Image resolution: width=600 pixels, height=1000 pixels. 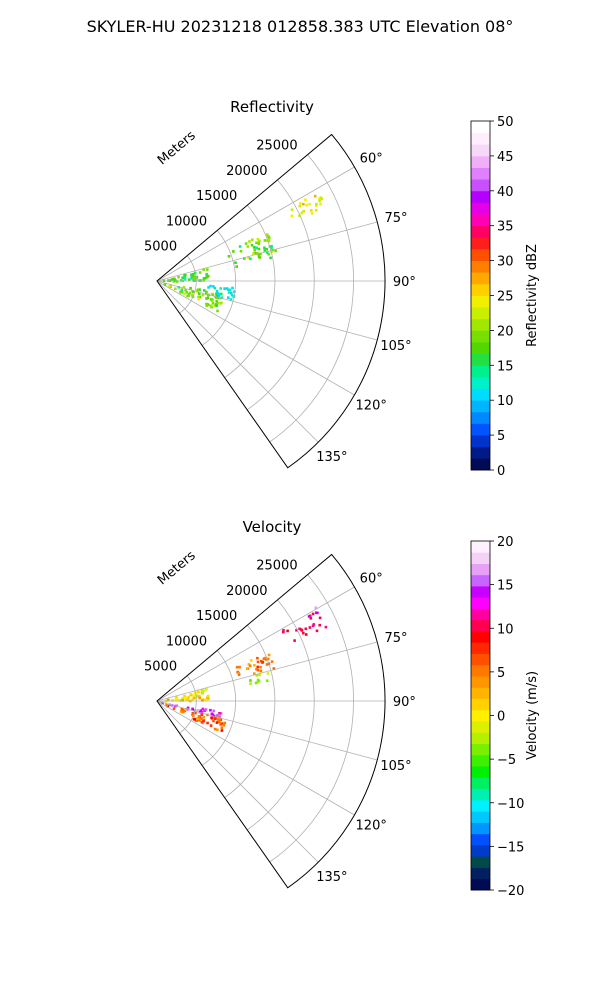 I want to click on colorbar-tick-label: 45, so click(x=505, y=157).